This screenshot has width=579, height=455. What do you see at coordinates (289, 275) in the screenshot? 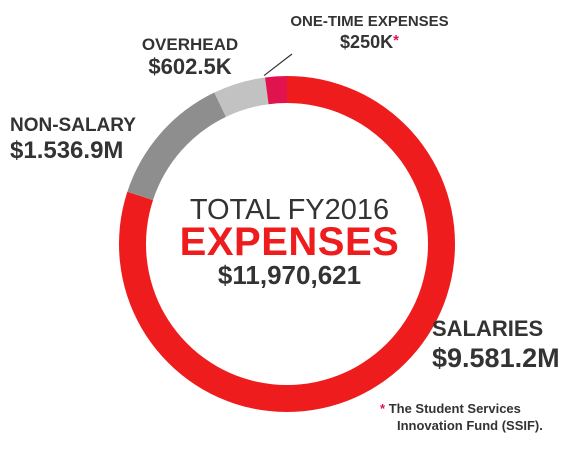
I see `center-total-amount: $11,970,621` at bounding box center [289, 275].